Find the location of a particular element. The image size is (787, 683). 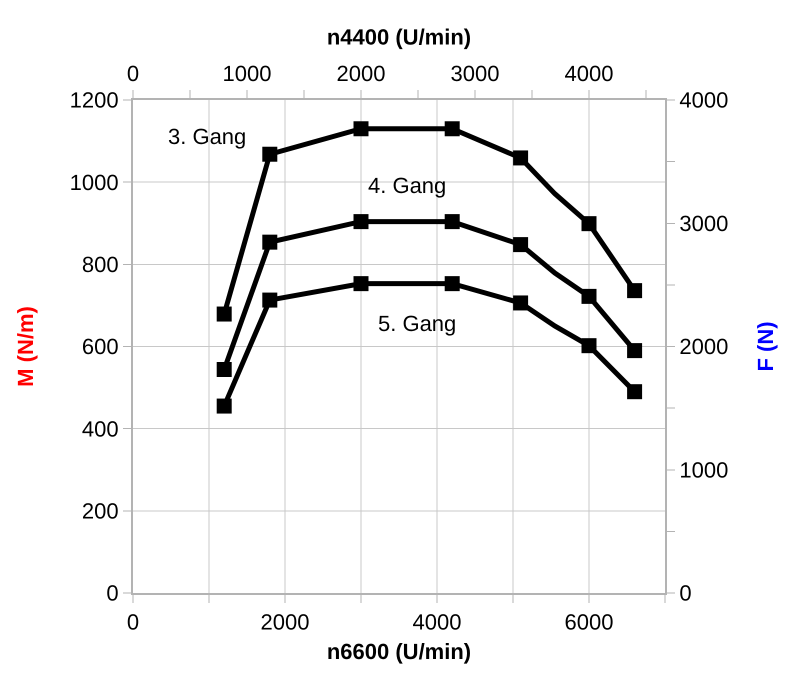

x2-tick-label: 1000 is located at coordinates (247, 73).